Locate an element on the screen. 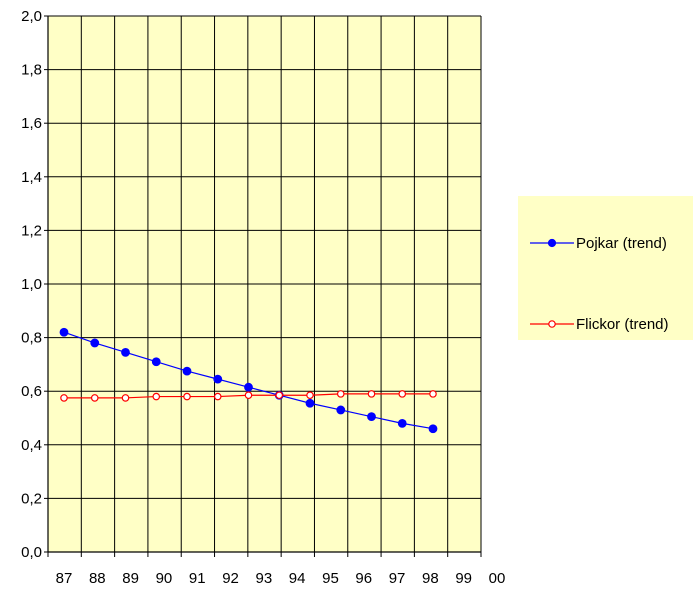  y-tick-label: 0,0 is located at coordinates (31, 552).